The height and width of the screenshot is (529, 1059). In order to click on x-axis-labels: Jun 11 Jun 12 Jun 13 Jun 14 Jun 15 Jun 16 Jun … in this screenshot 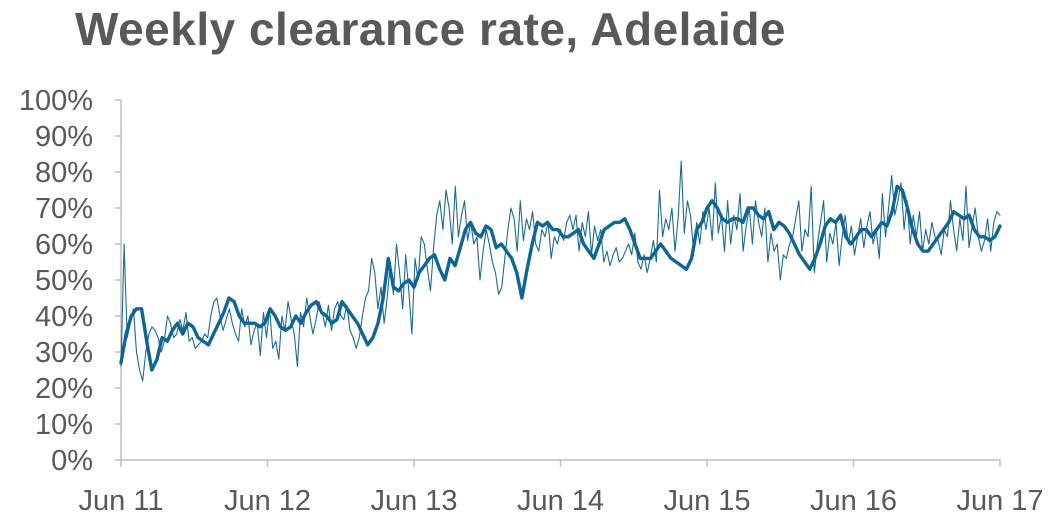, I will do `click(561, 501)`.